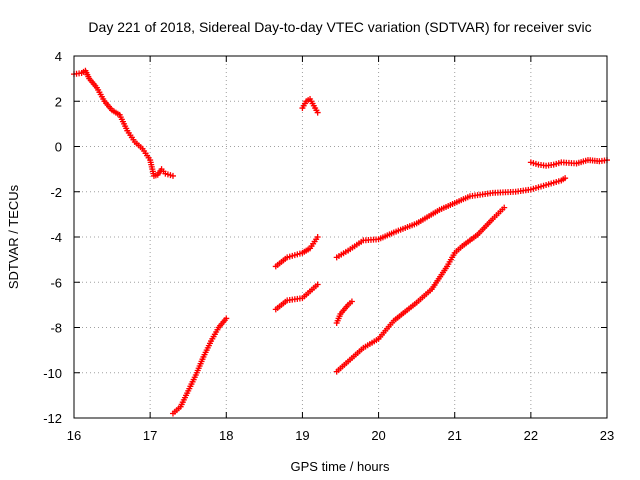 Image resolution: width=640 pixels, height=480 pixels. What do you see at coordinates (302, 435) in the screenshot?
I see `x-tick-label: 19` at bounding box center [302, 435].